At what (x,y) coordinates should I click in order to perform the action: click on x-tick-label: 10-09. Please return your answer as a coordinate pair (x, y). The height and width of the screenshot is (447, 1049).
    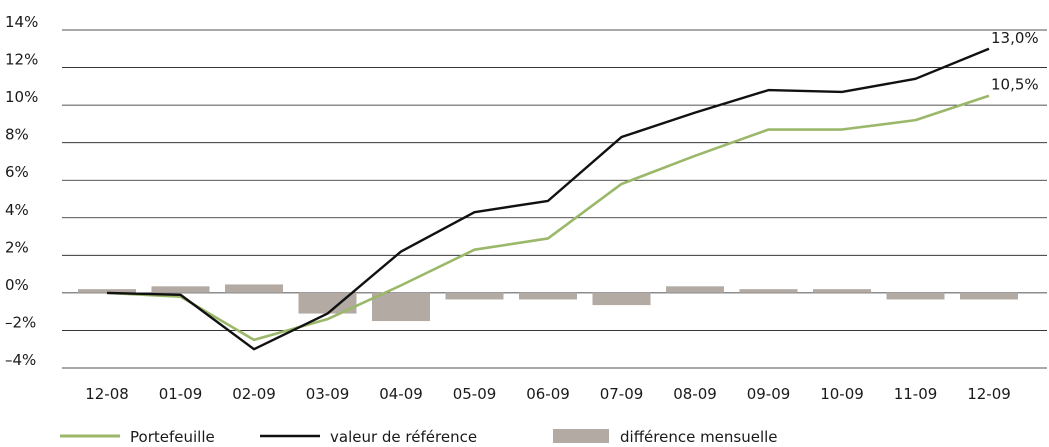
    Looking at the image, I should click on (842, 394).